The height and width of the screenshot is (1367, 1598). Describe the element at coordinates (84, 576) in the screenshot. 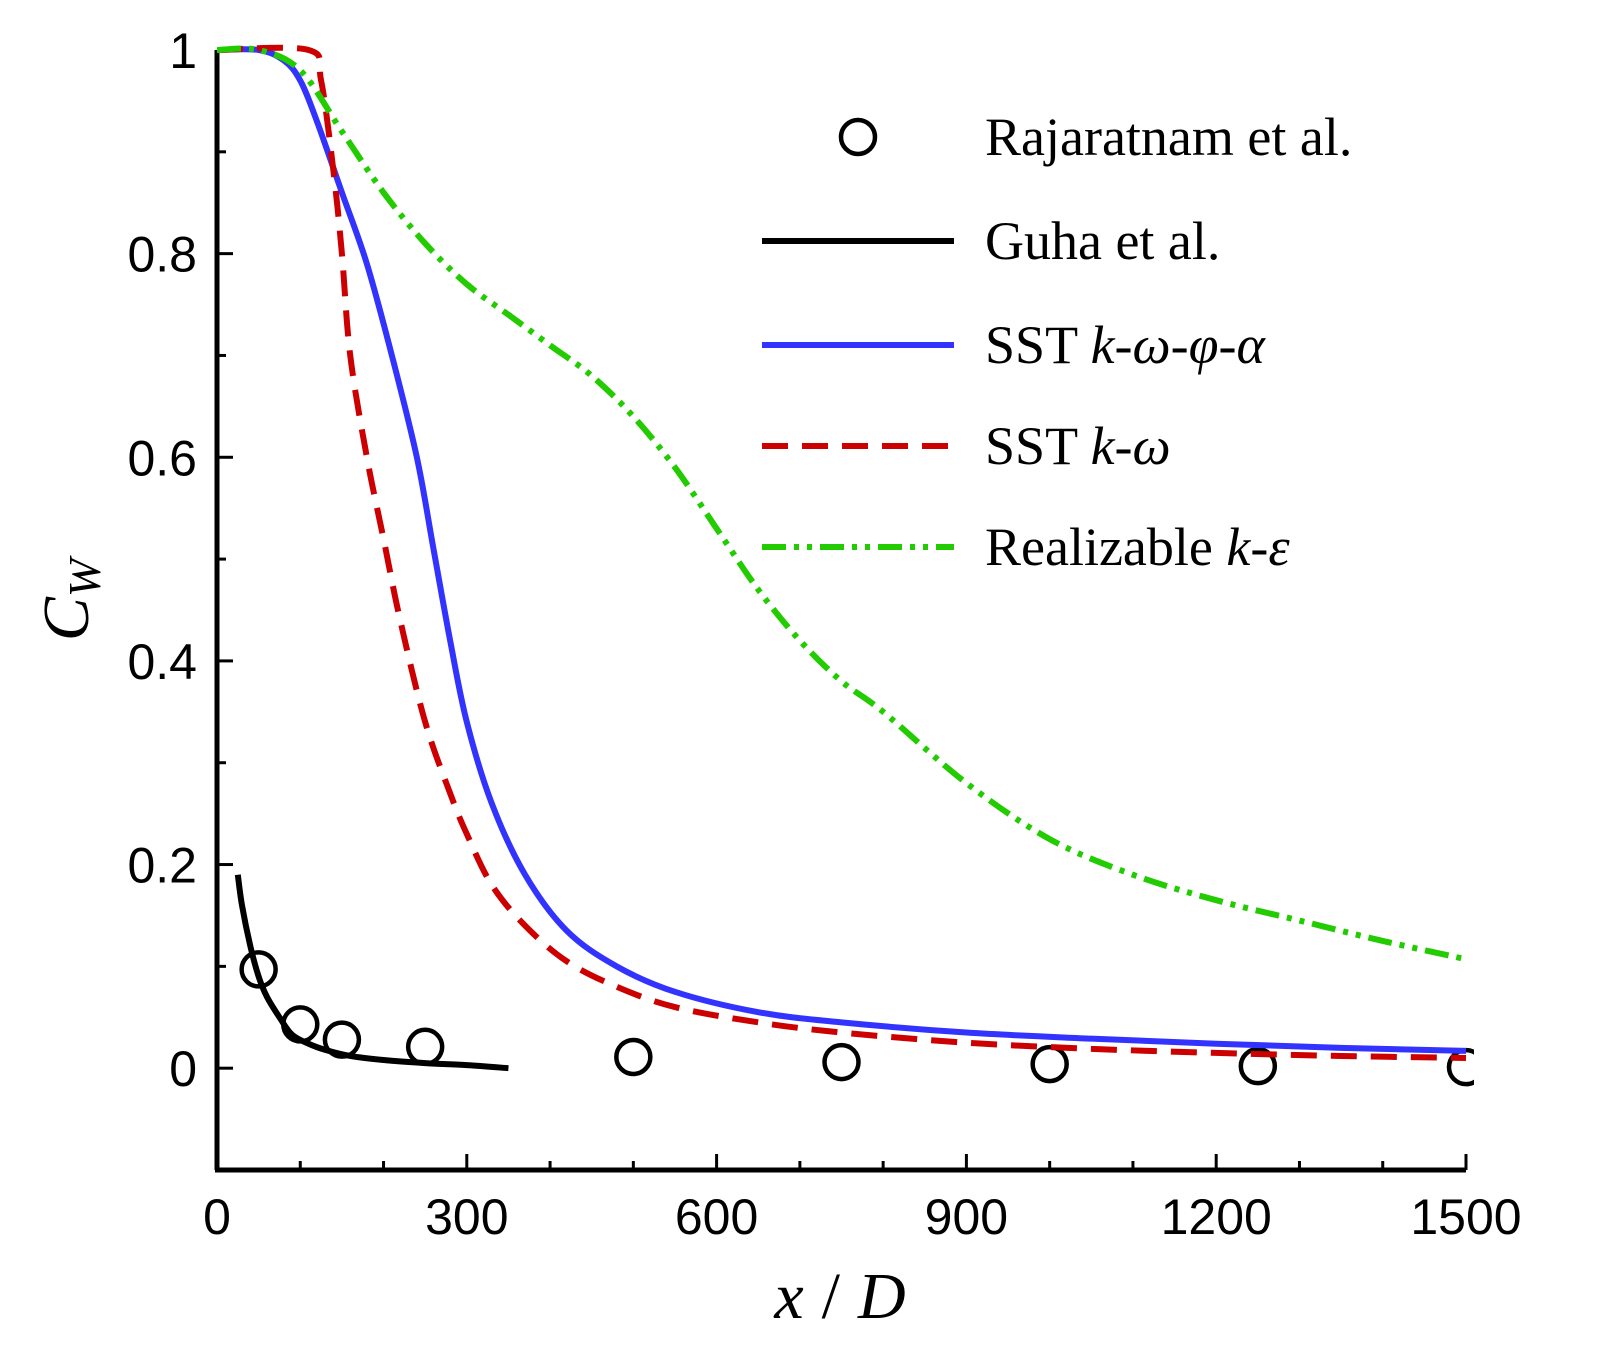

I see `y-axis-label-sub: W` at that location.